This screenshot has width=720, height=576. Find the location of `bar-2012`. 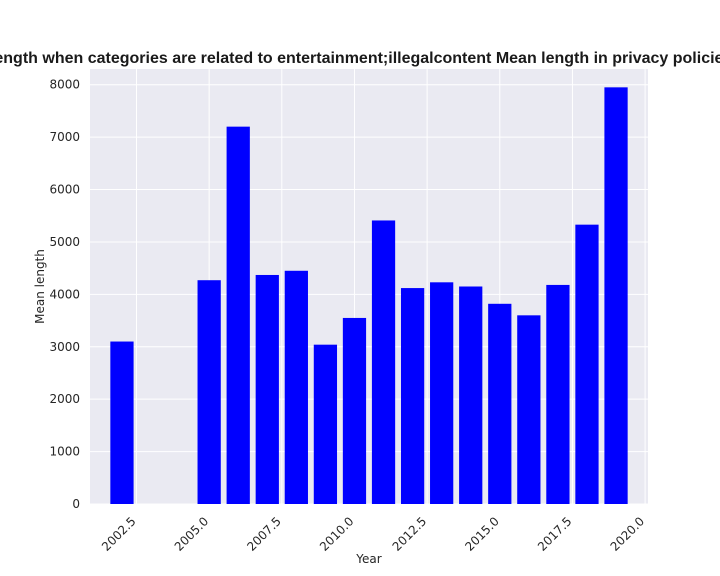

bar-2012 is located at coordinates (412, 396).